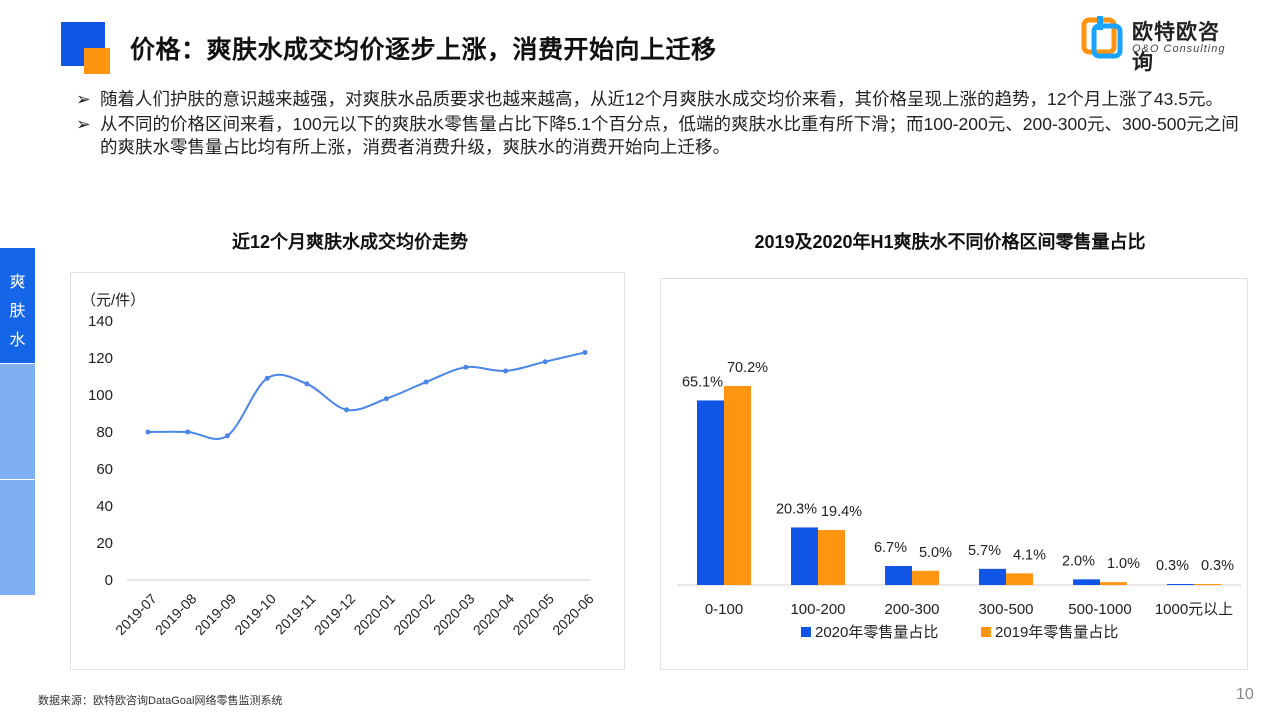 The width and height of the screenshot is (1280, 715). I want to click on x-tick-label: 2019-07, so click(136, 614).